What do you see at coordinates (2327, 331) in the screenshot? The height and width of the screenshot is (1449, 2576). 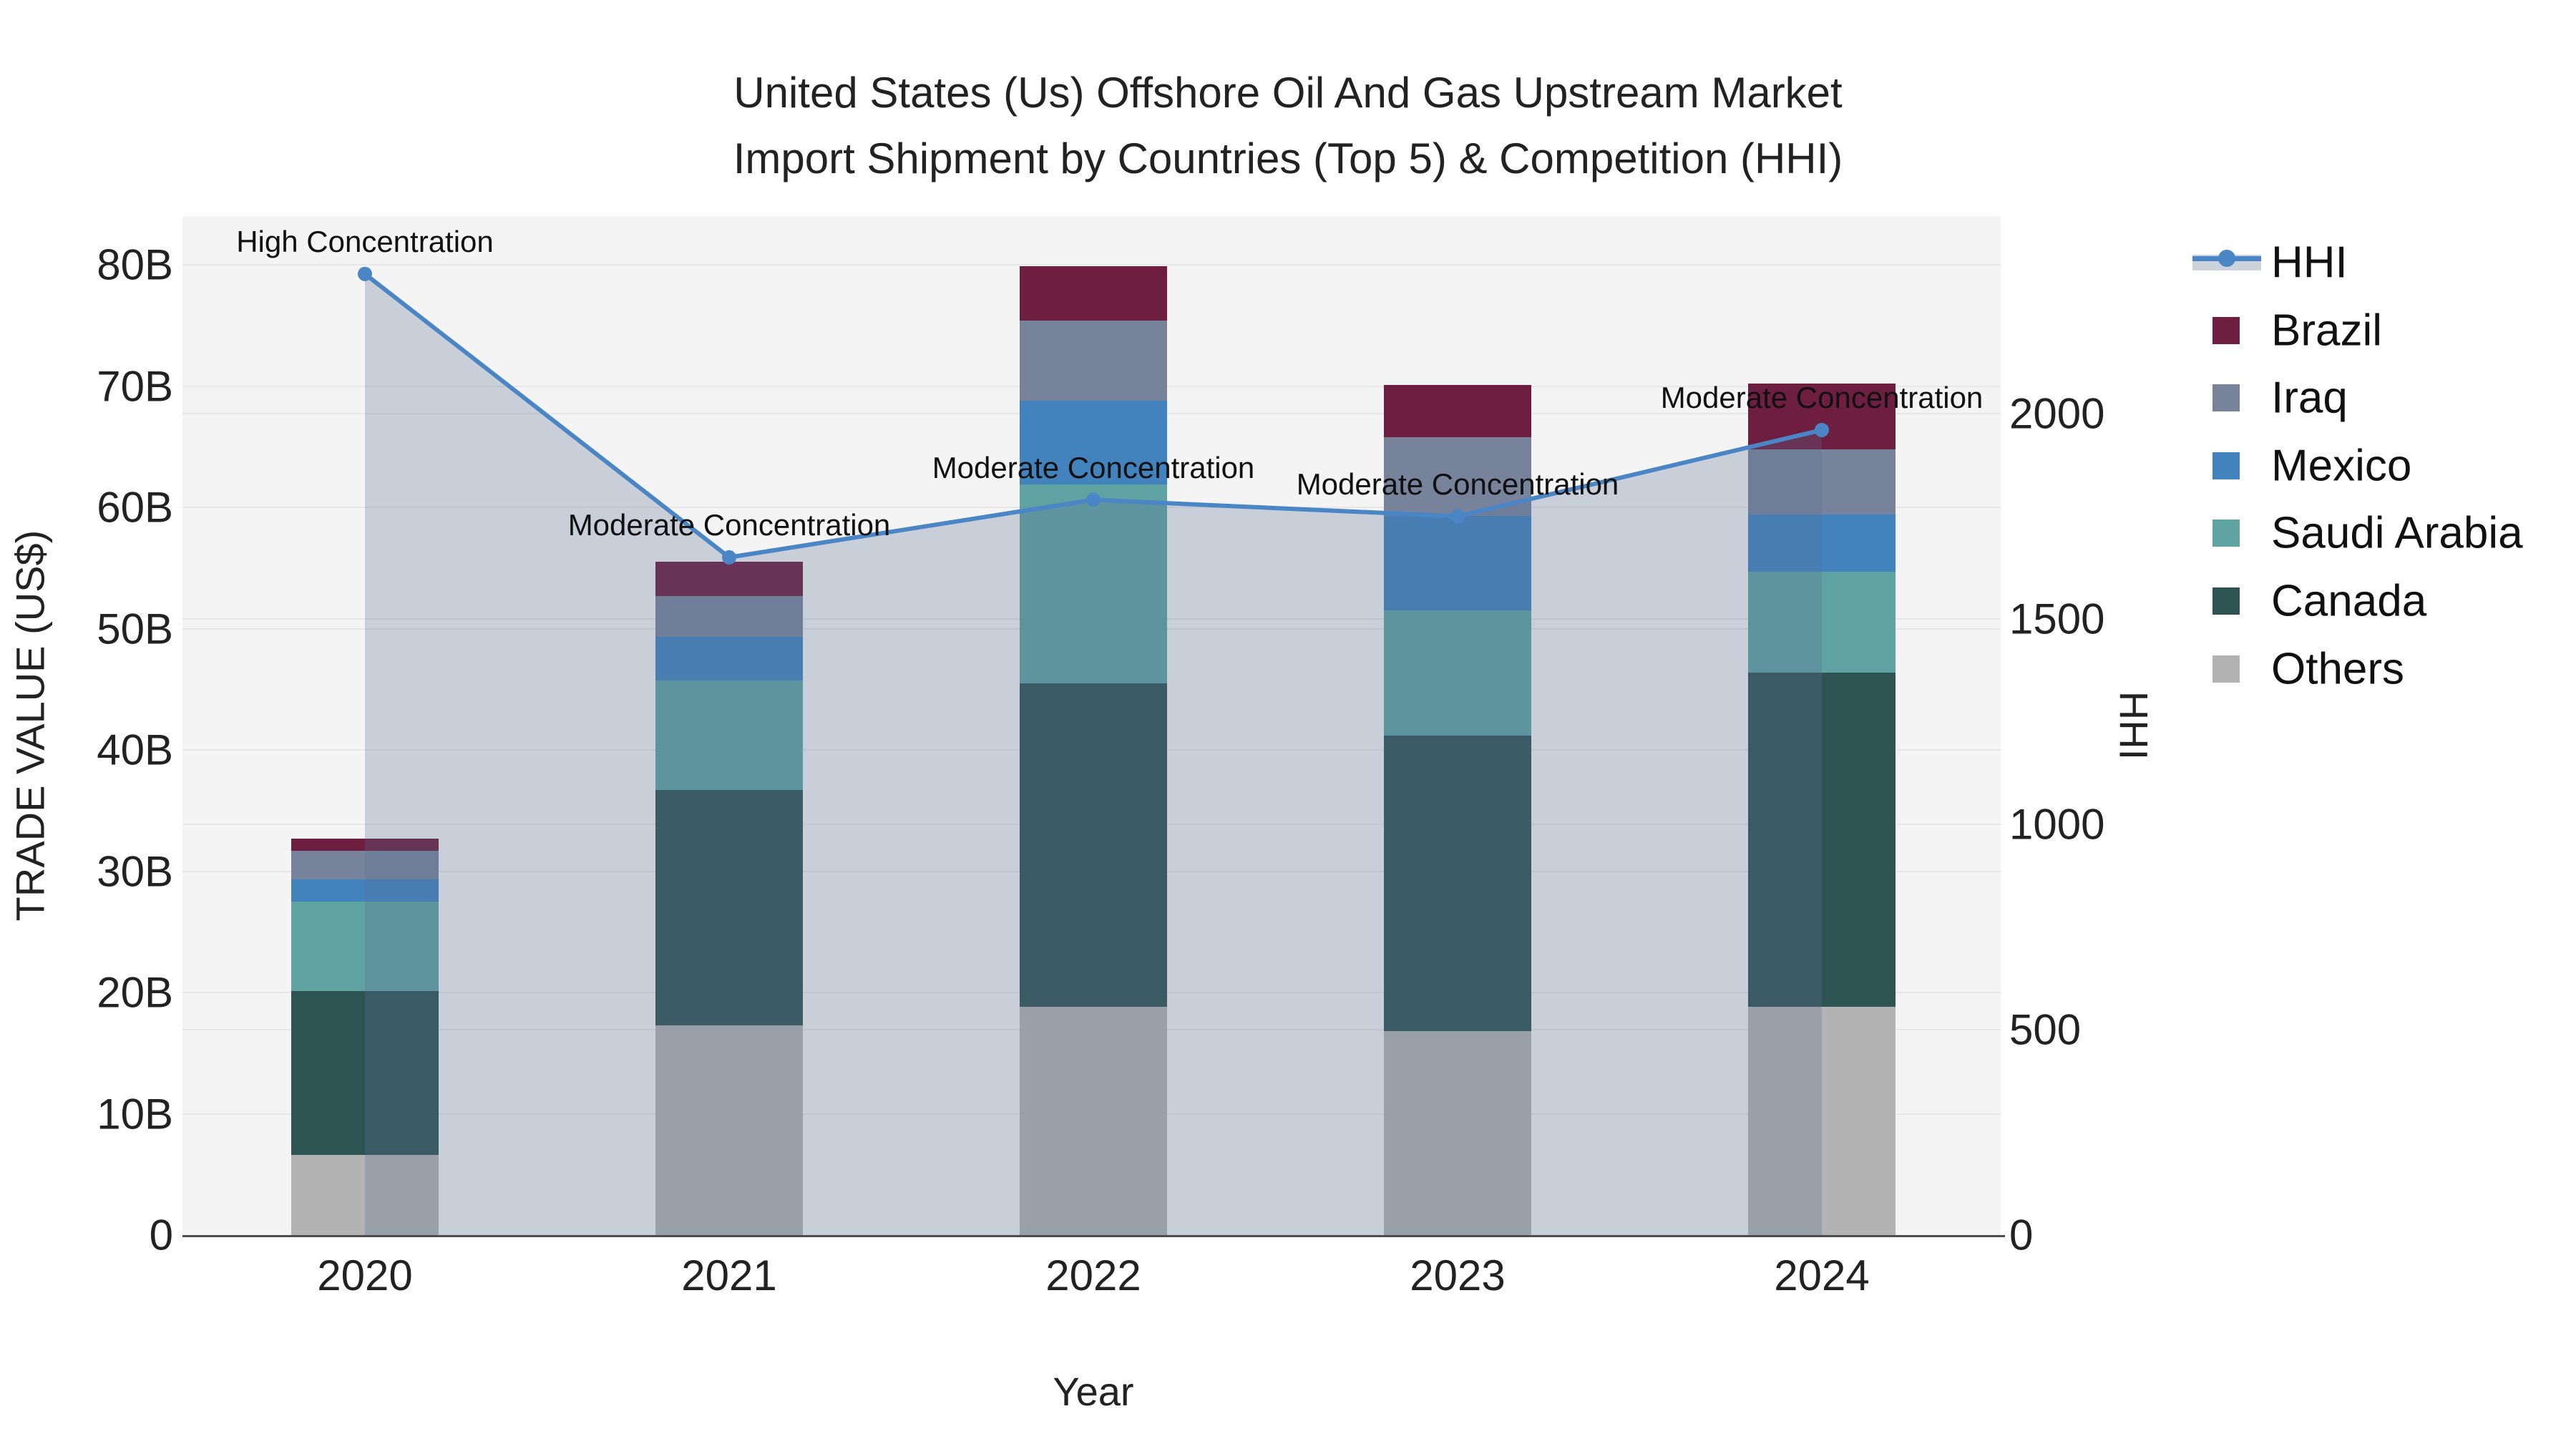 I see `legend-label-brazil: Brazil` at bounding box center [2327, 331].